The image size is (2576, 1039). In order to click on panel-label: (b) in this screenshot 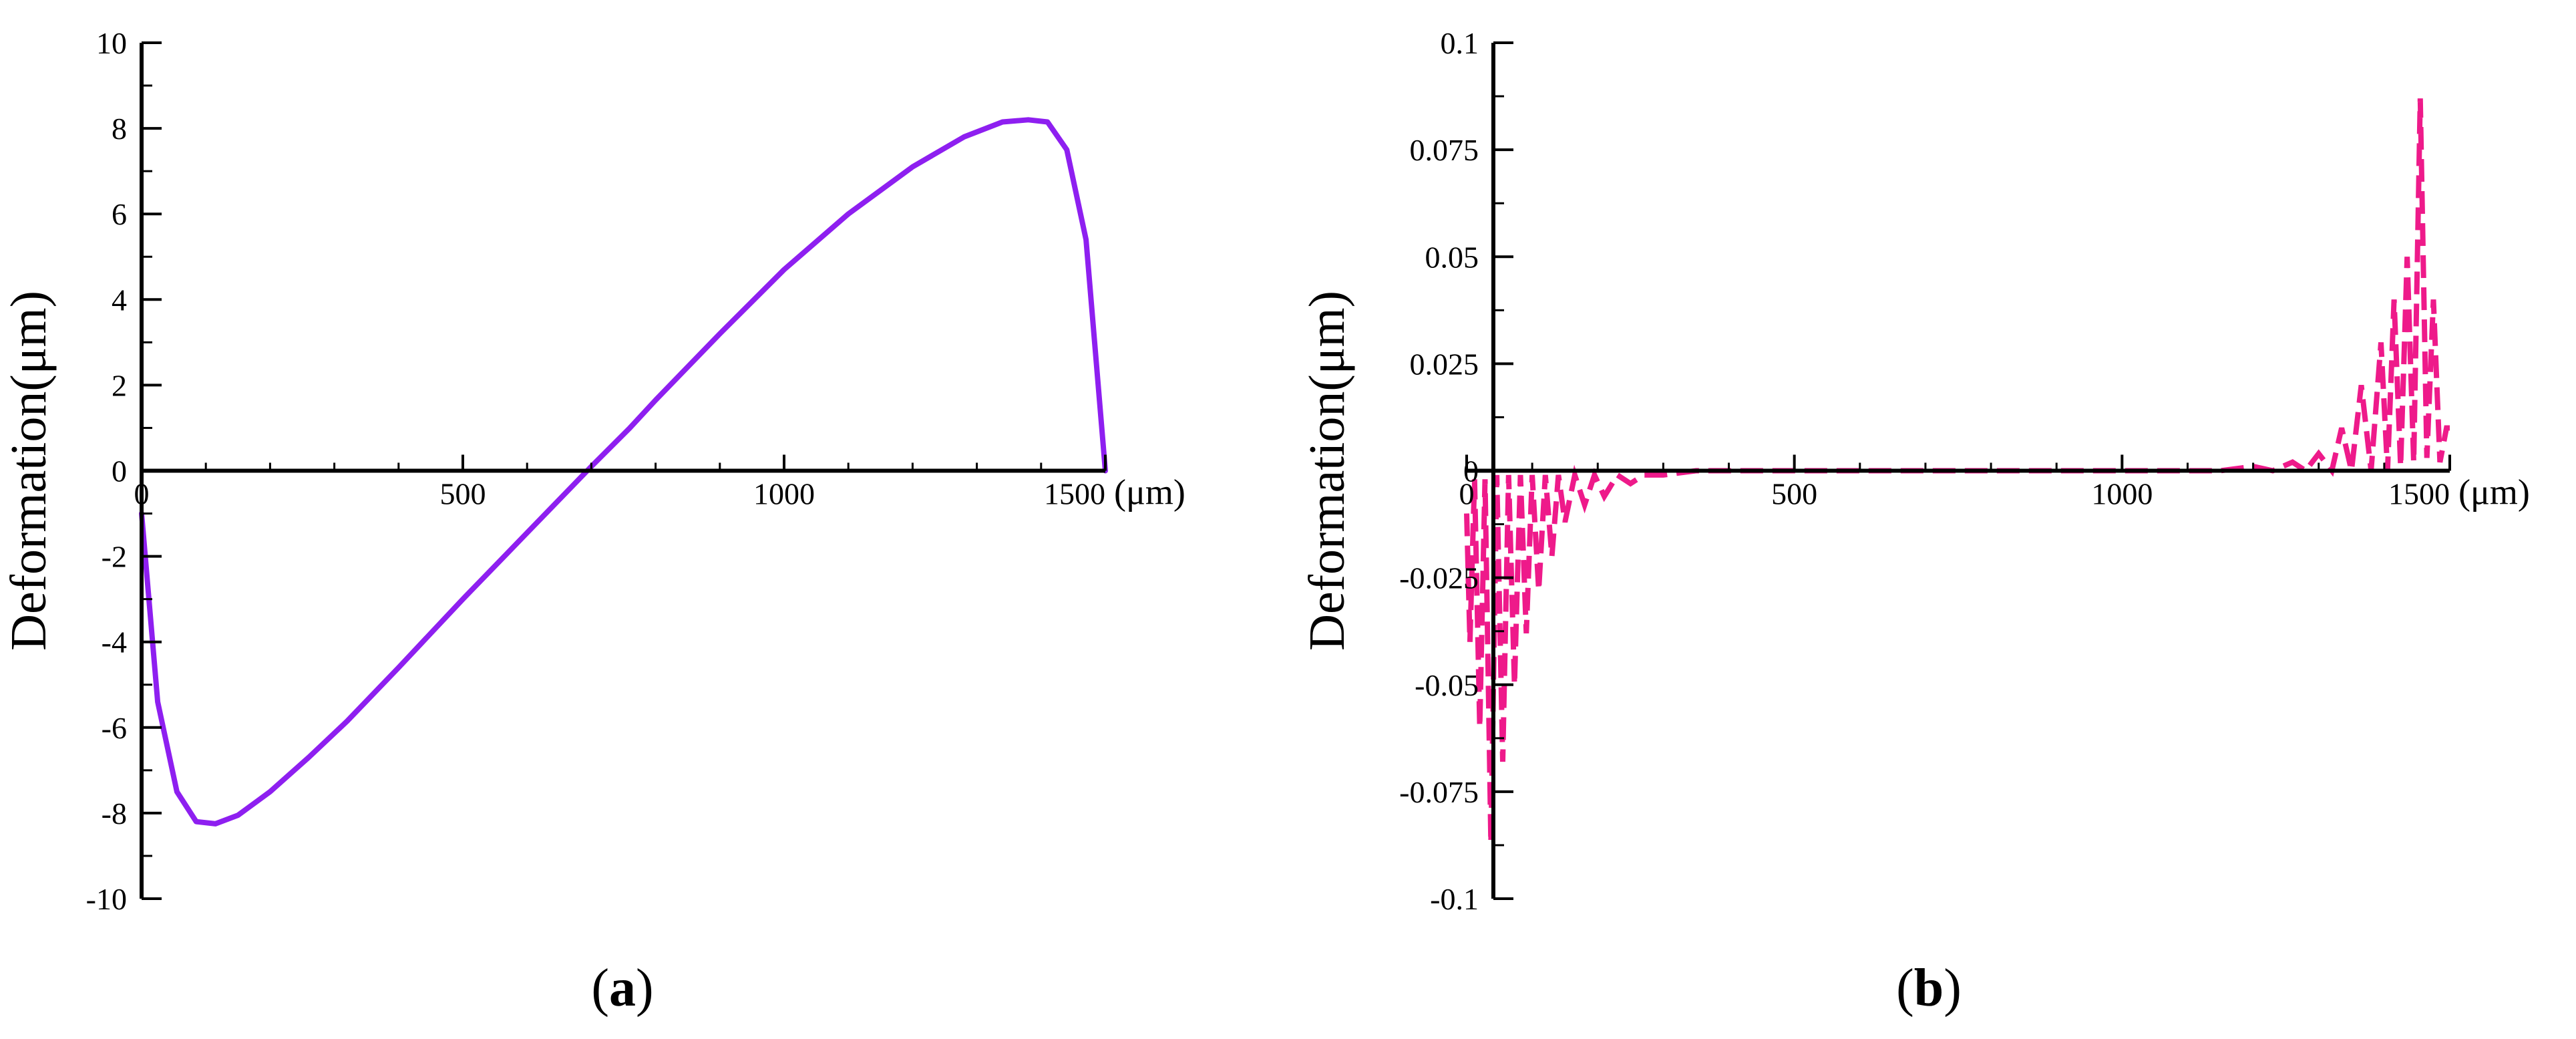, I will do `click(1929, 988)`.